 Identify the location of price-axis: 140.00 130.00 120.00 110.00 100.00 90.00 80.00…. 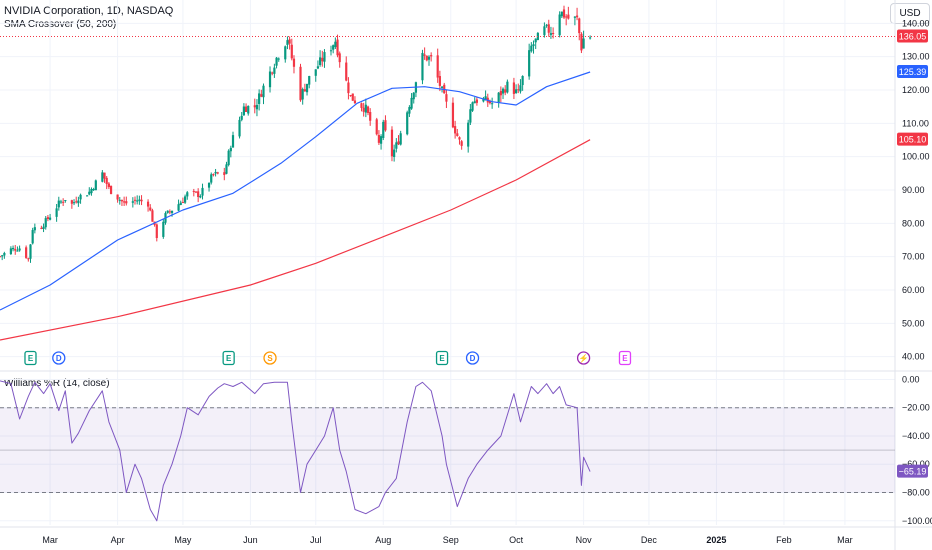
(917, 271).